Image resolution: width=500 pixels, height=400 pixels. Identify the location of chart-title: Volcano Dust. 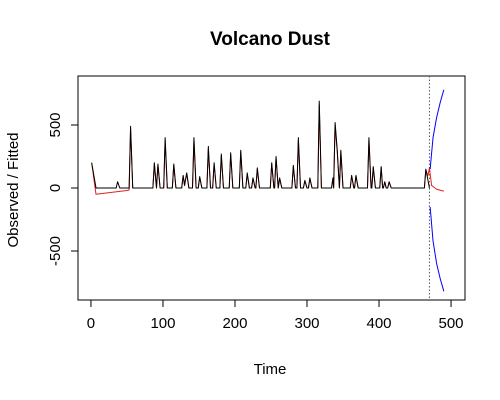
(270, 39).